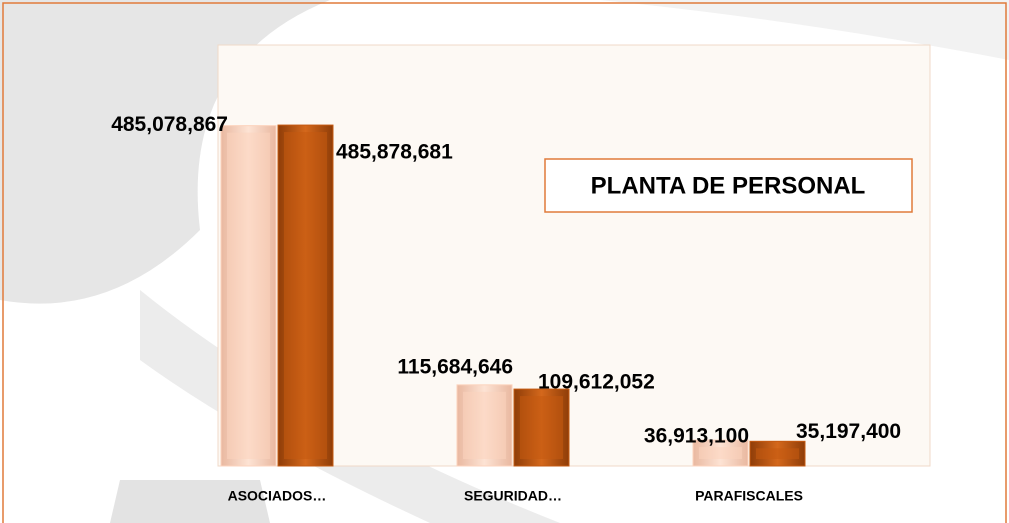  I want to click on value-label: 109,612,052, so click(596, 382).